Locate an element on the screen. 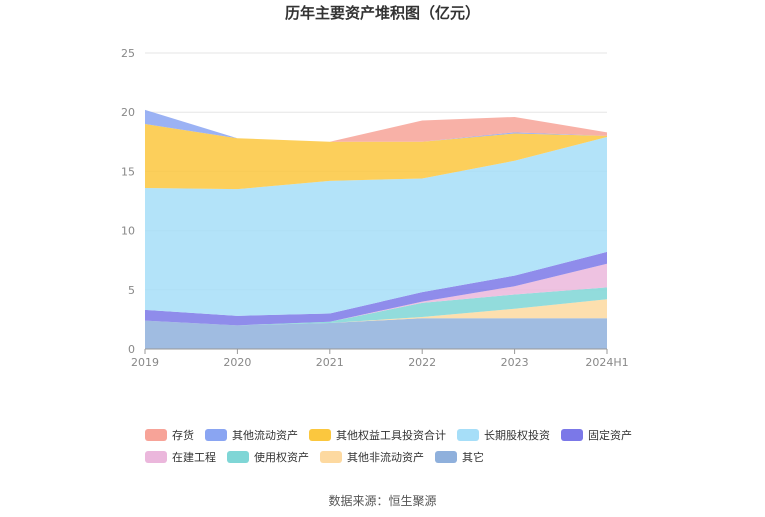 This screenshot has height=517, width=765. legend-item: 固定资产 is located at coordinates (596, 435).